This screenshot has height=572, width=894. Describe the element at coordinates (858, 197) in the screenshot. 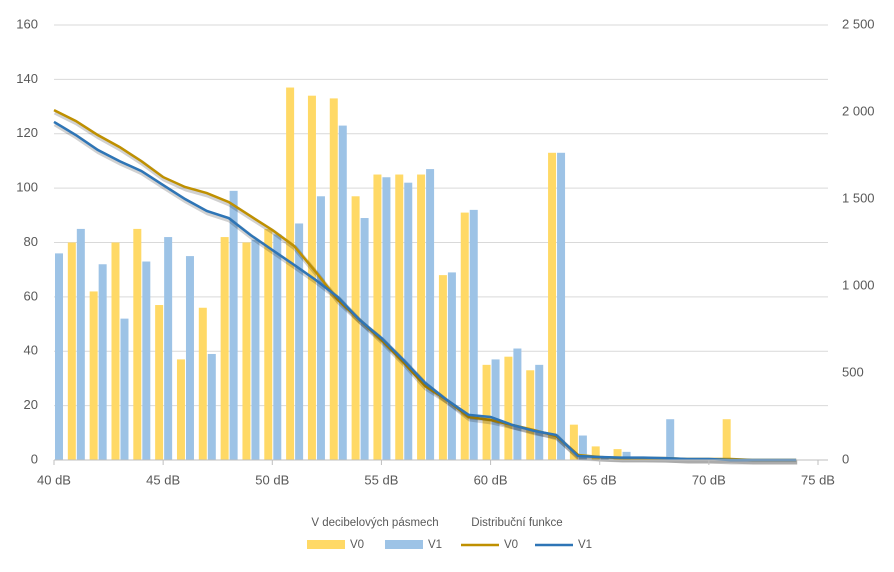

I see `y2-tick-label: 1 500` at that location.